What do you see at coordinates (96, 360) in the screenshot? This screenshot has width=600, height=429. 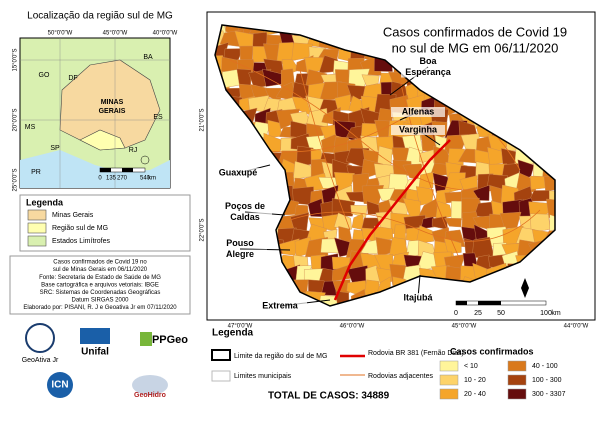 I see `logos` at bounding box center [96, 360].